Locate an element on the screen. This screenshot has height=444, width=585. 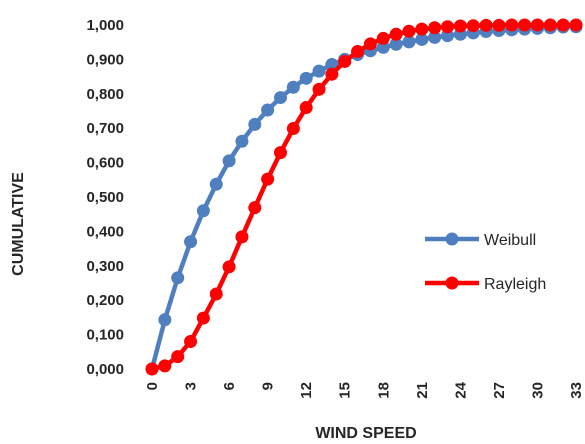
x-tick-label: 12 is located at coordinates (306, 390).